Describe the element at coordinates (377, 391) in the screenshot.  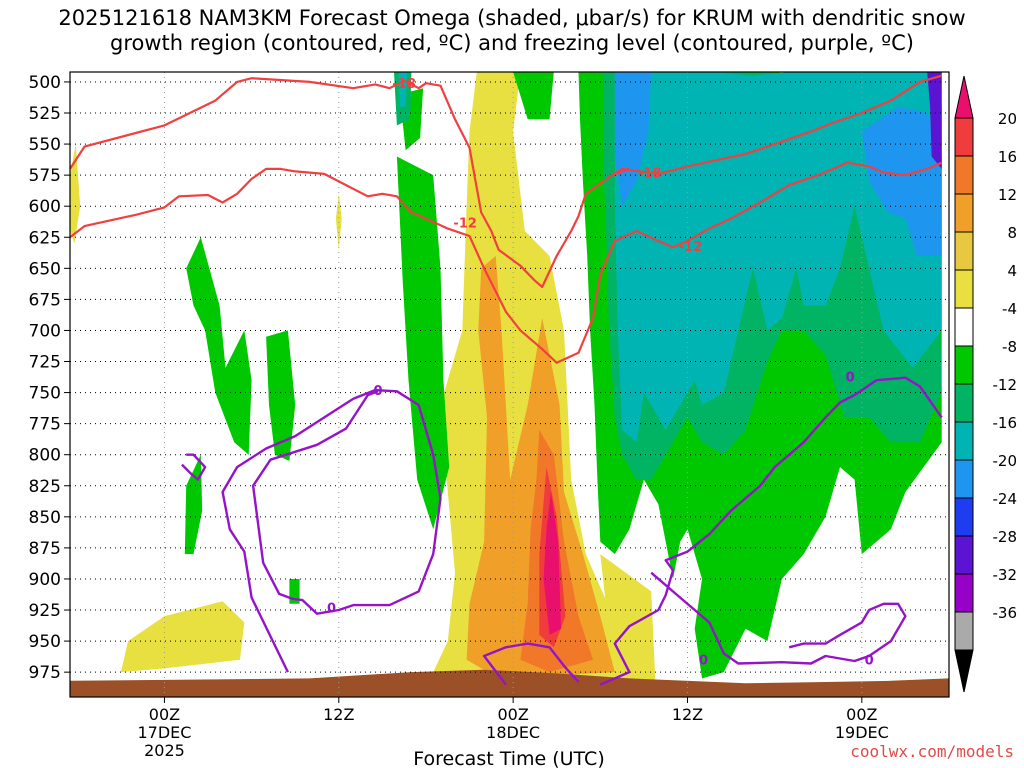
I see `freezing-label-0: 0` at that location.